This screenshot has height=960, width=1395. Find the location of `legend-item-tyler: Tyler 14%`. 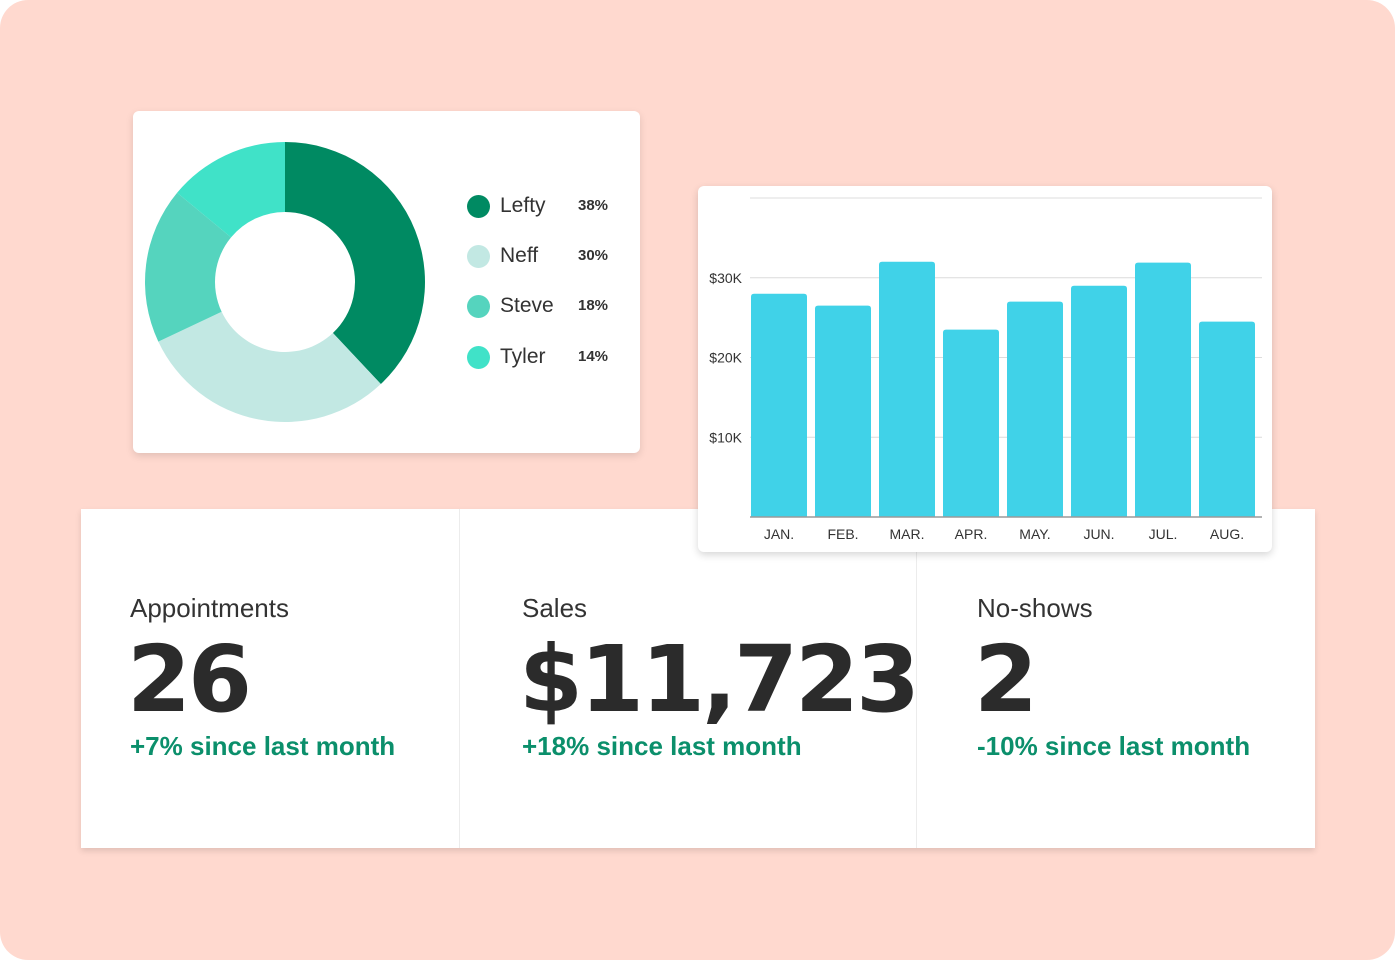

legend-item-tyler: Tyler 14% is located at coordinates (542, 358).